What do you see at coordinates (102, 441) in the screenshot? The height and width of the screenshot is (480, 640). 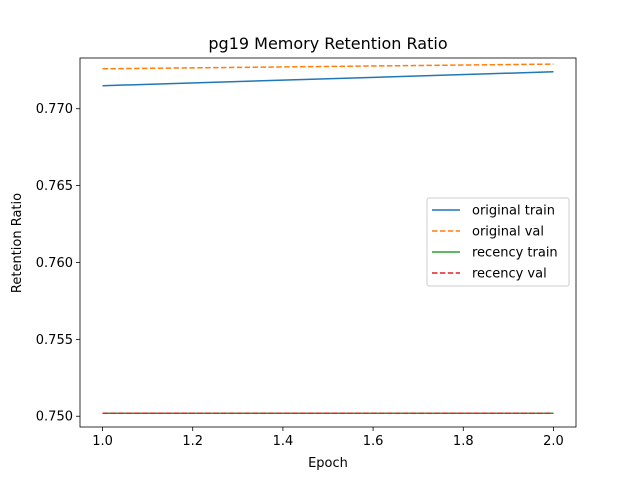 I see `x-tick-label: 1.0` at bounding box center [102, 441].